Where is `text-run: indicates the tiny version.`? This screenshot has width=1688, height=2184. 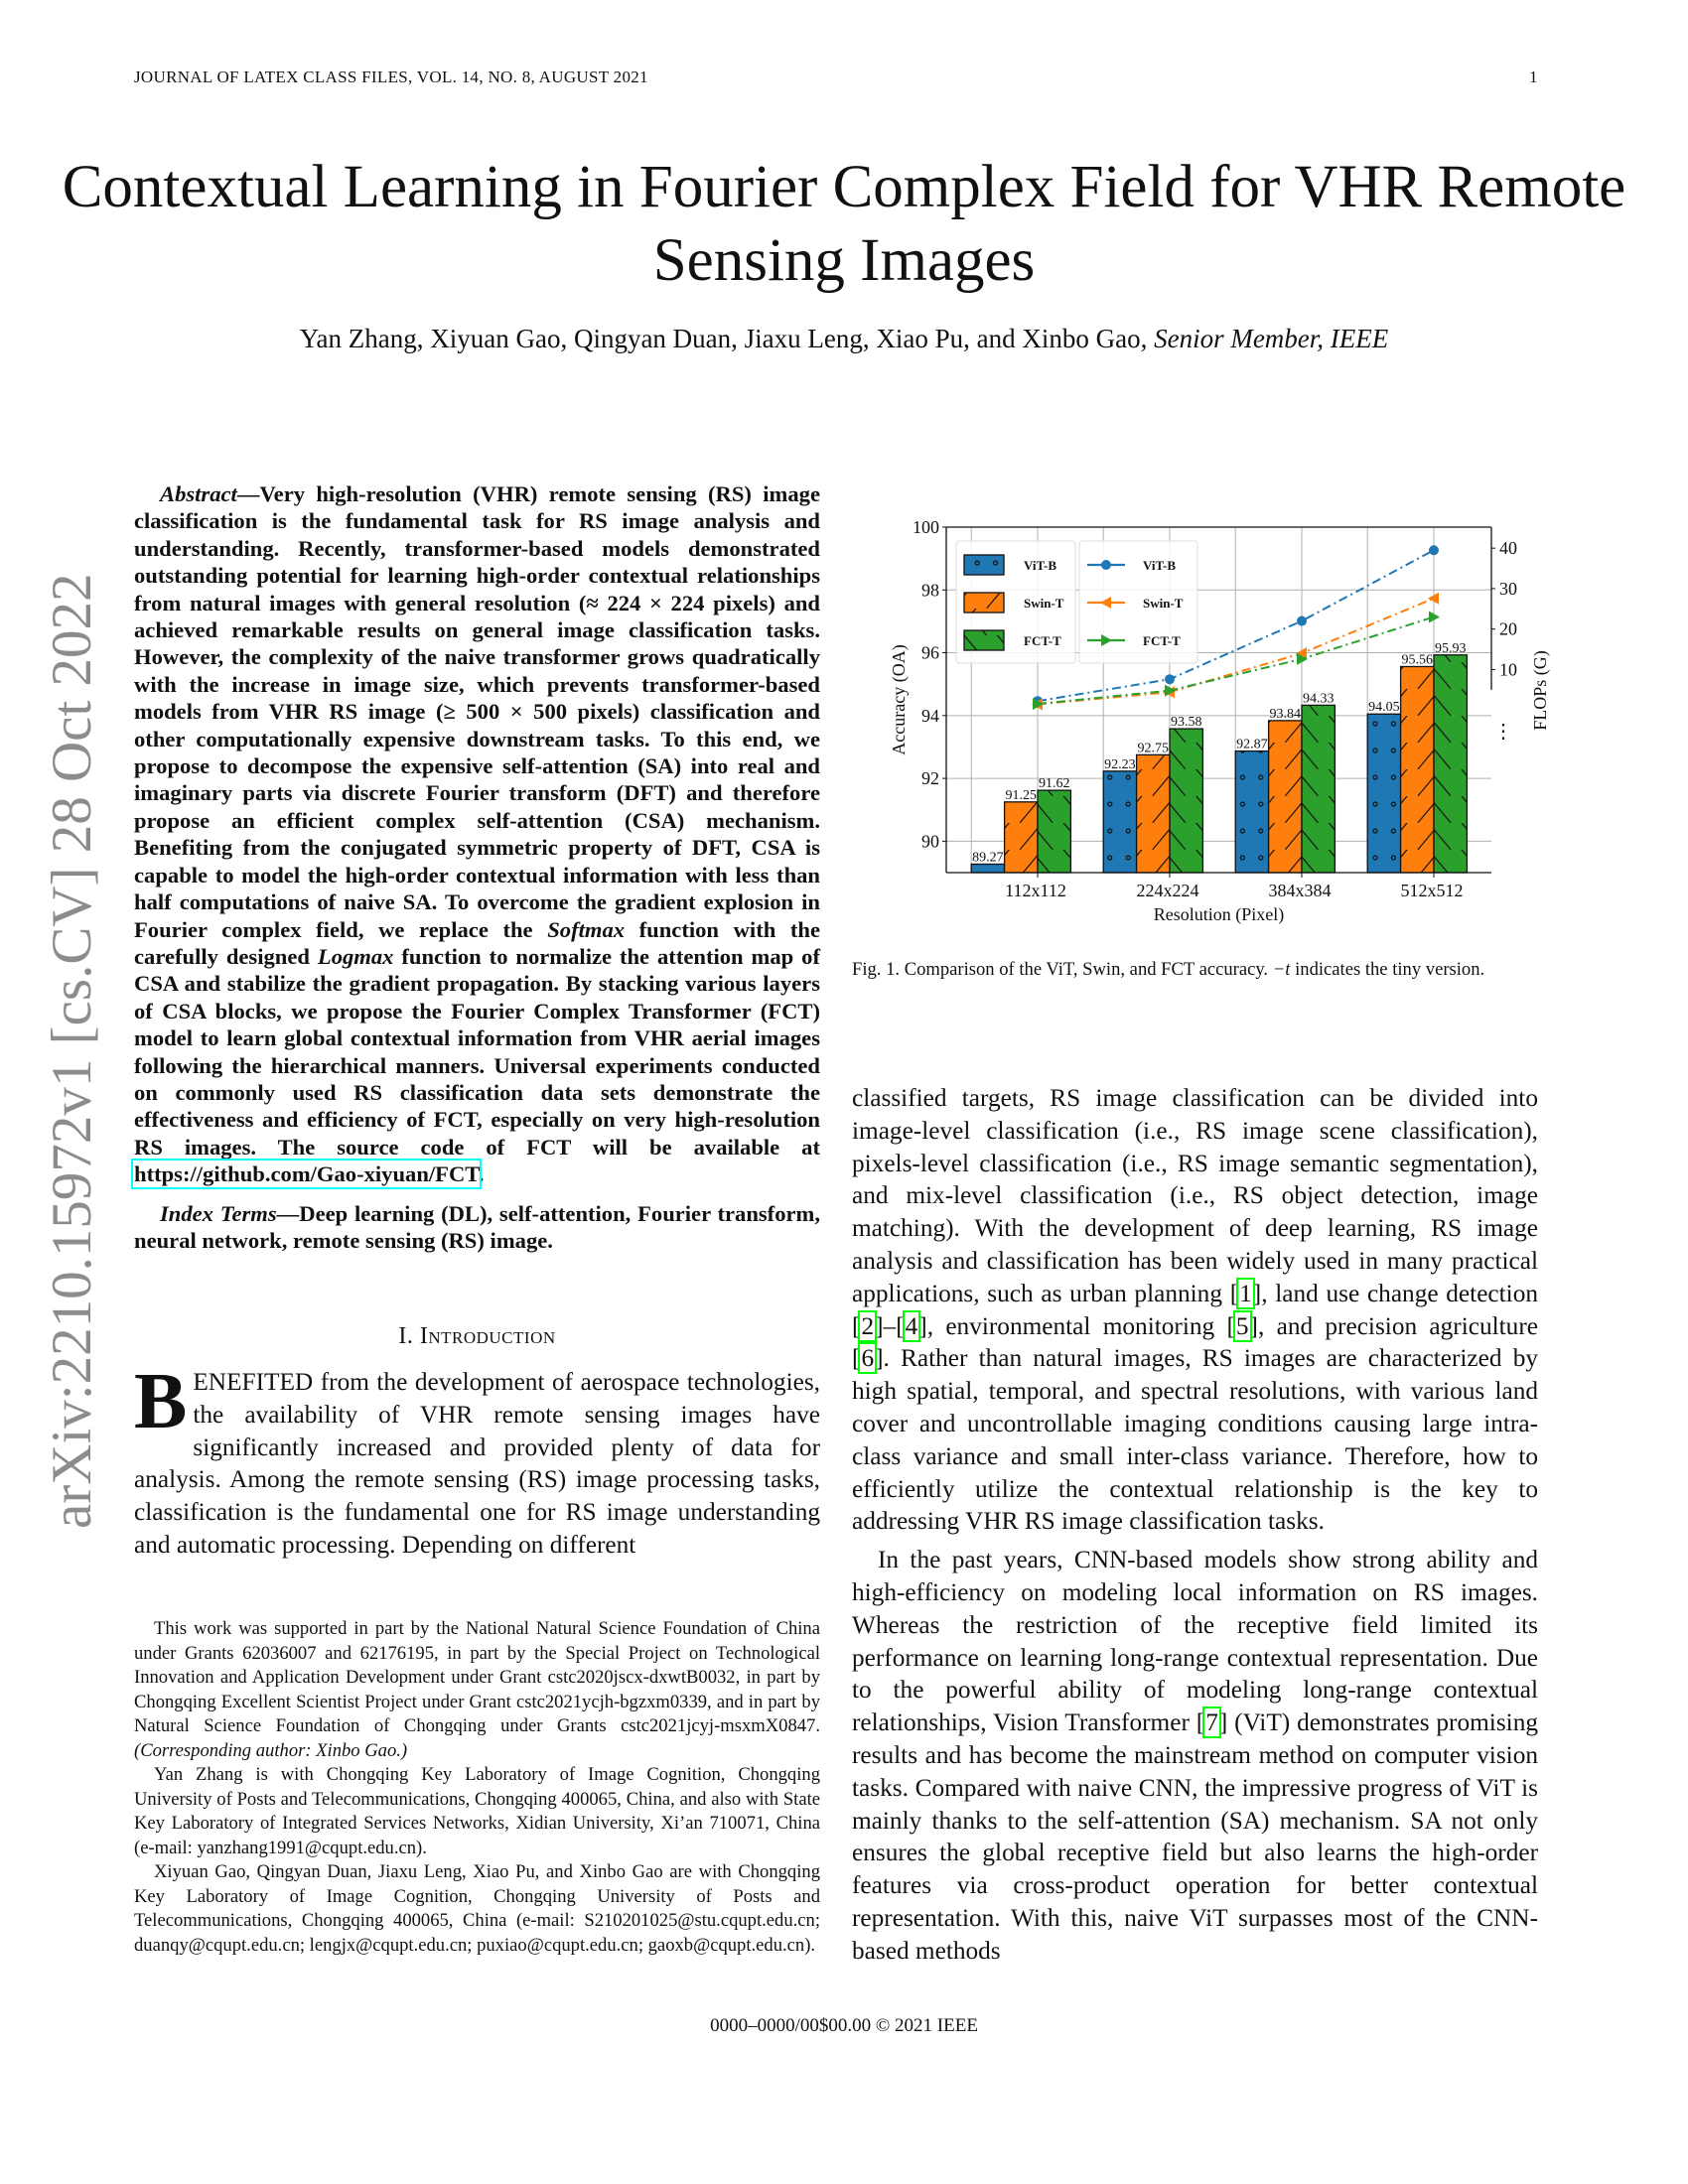 text-run: indicates the tiny version. is located at coordinates (1387, 969).